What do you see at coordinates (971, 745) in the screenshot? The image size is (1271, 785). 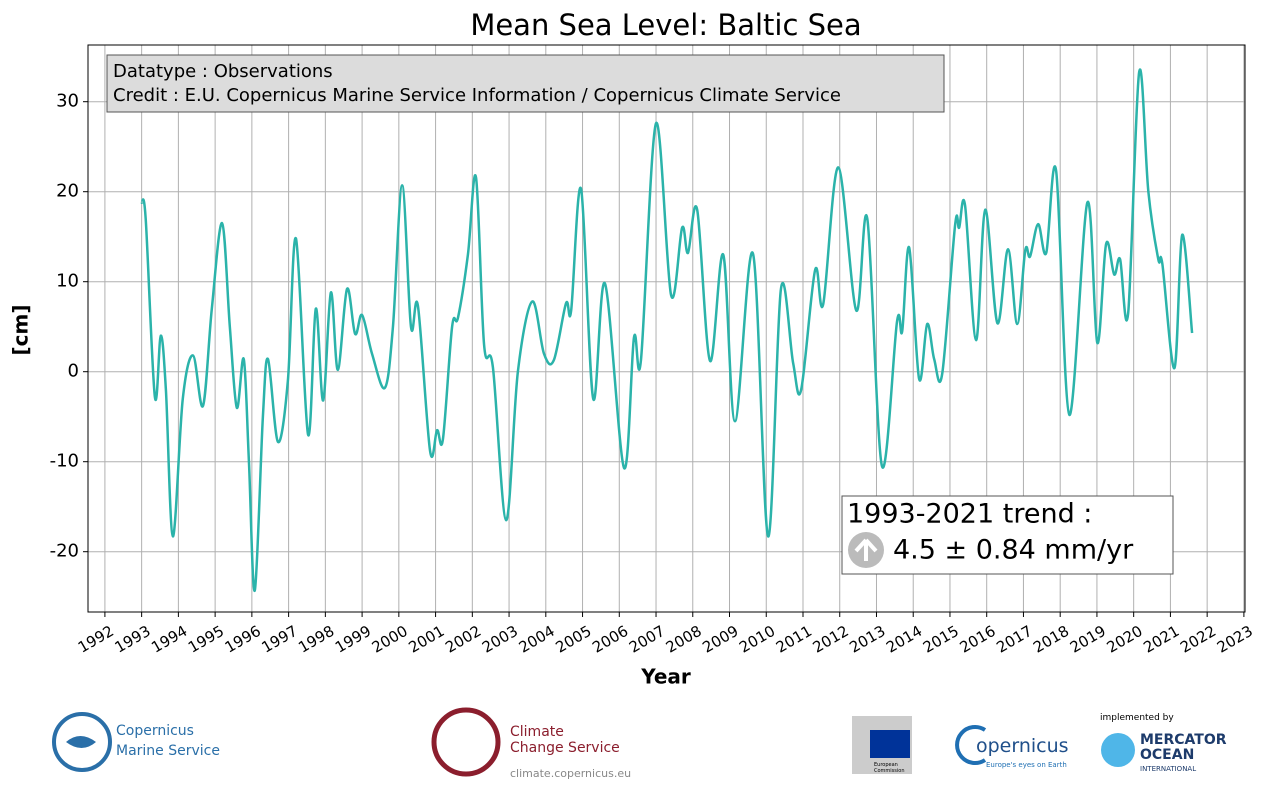 I see `c-mark` at bounding box center [971, 745].